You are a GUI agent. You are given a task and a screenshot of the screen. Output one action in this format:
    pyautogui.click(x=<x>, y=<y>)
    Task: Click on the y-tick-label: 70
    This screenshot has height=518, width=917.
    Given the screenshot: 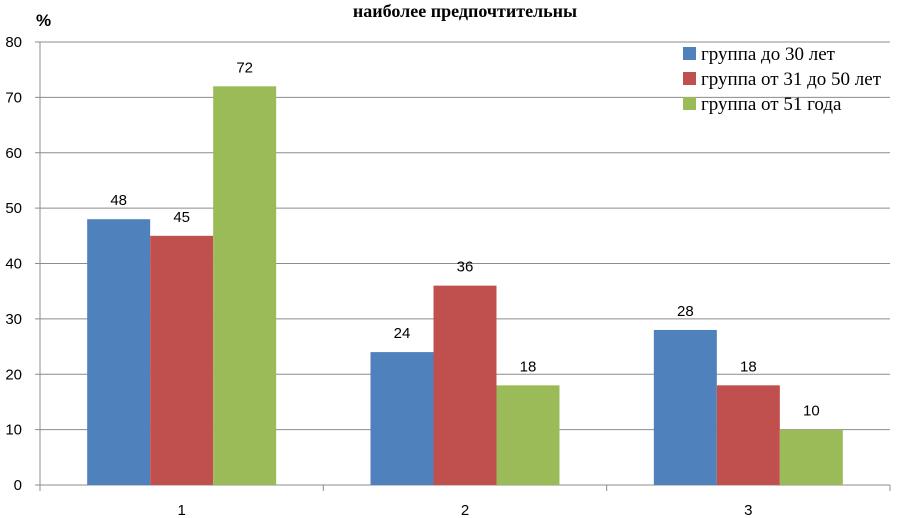 What is the action you would take?
    pyautogui.click(x=13, y=97)
    